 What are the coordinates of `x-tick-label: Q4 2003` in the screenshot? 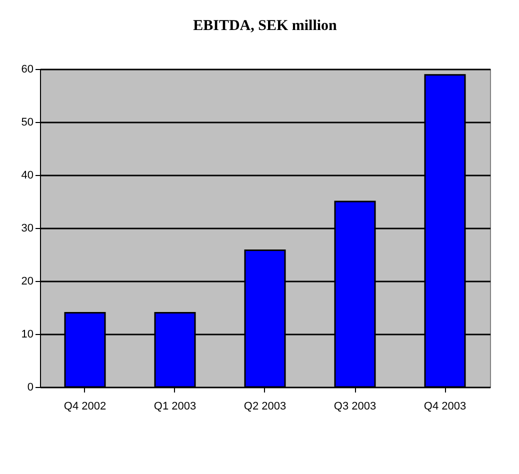 It's located at (445, 406).